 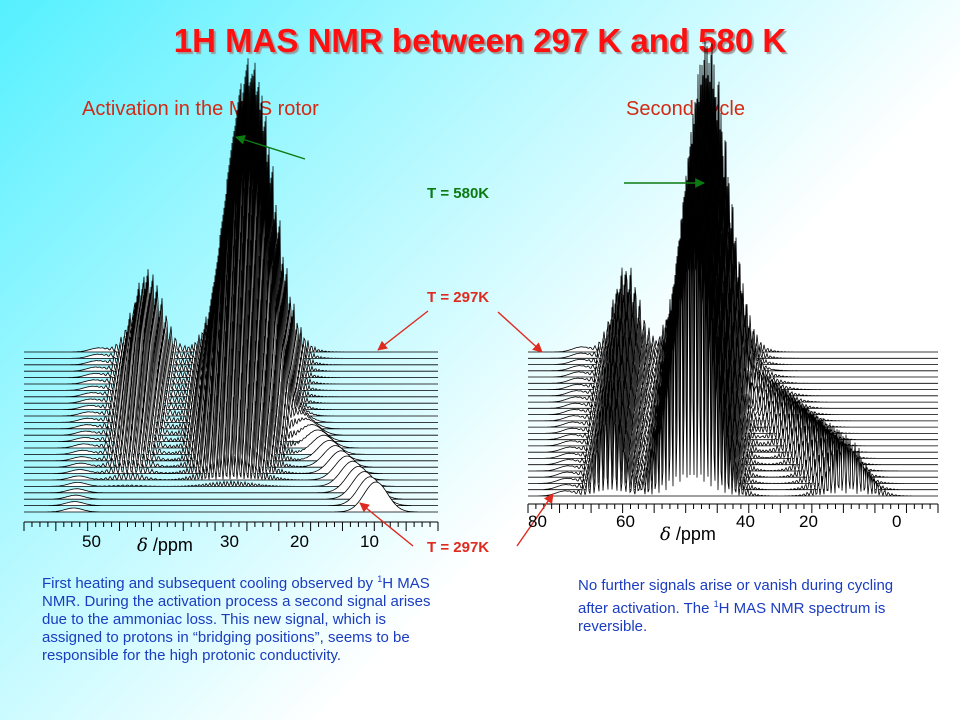 I want to click on right-tick-label: 0, so click(x=897, y=521).